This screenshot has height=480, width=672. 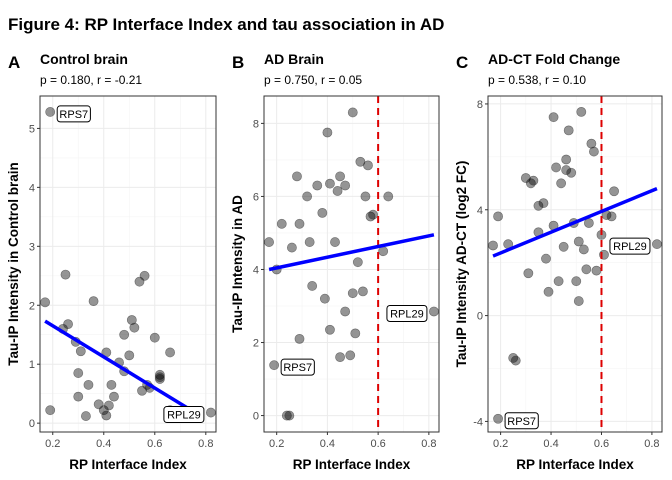 What do you see at coordinates (32, 129) in the screenshot?
I see `y-tick-label: 5` at bounding box center [32, 129].